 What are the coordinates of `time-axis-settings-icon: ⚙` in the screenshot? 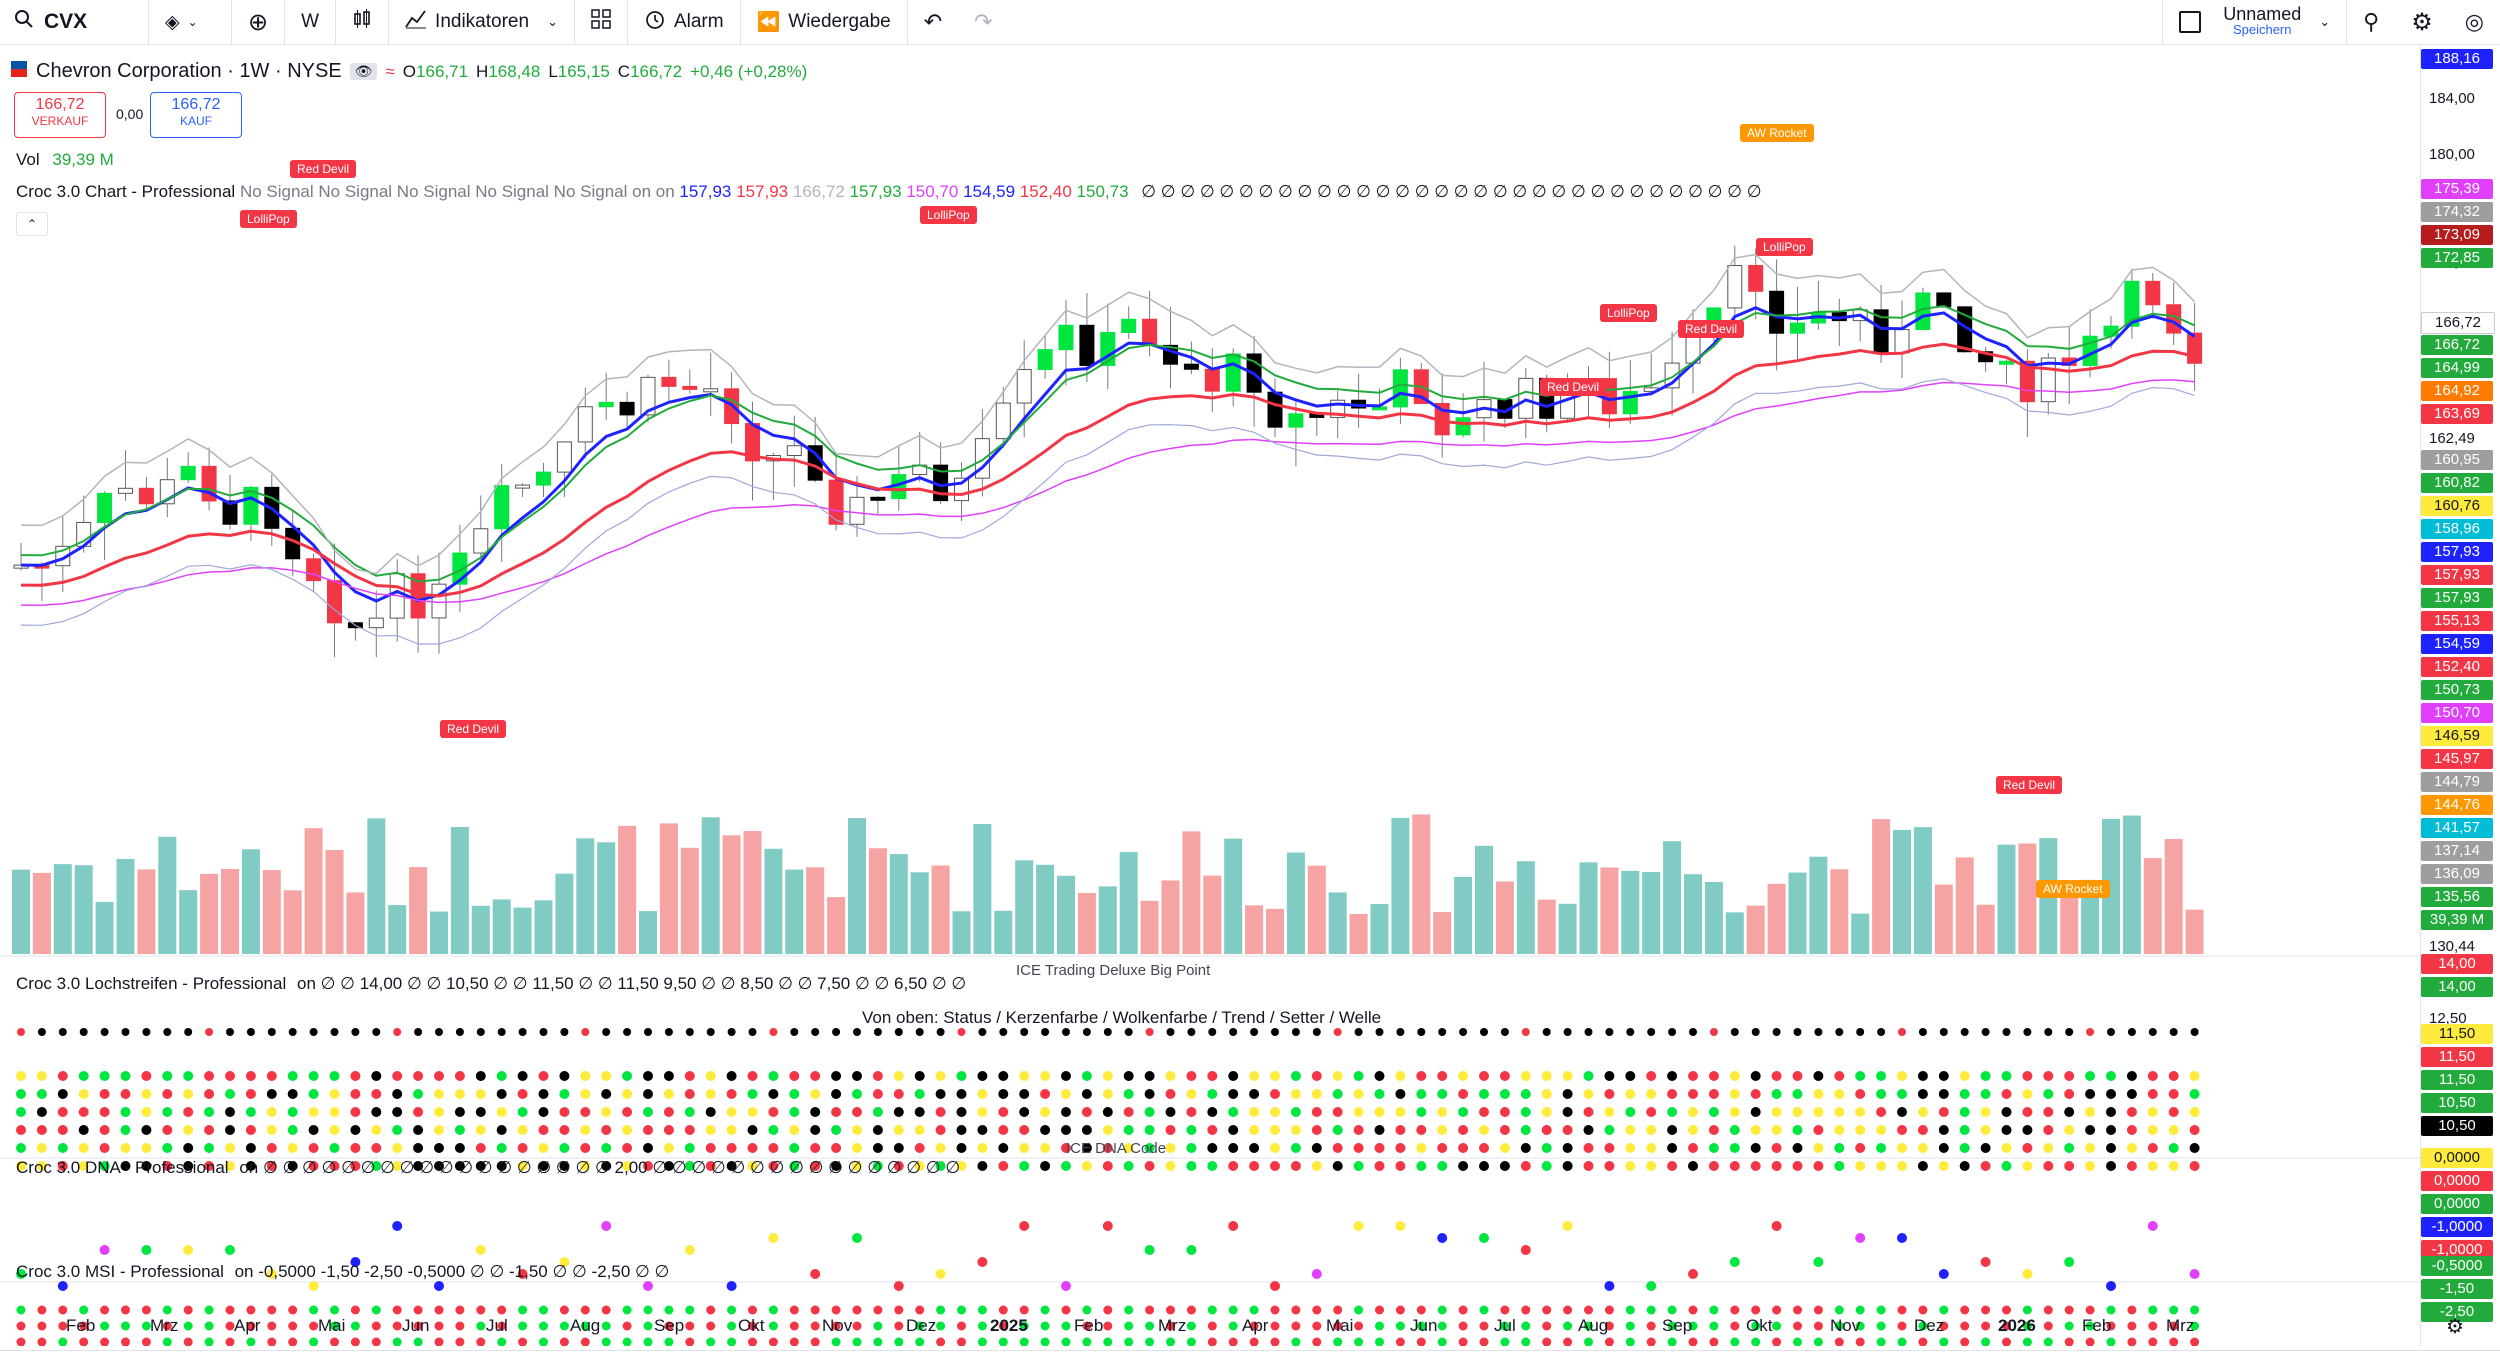 It's located at (2455, 1327).